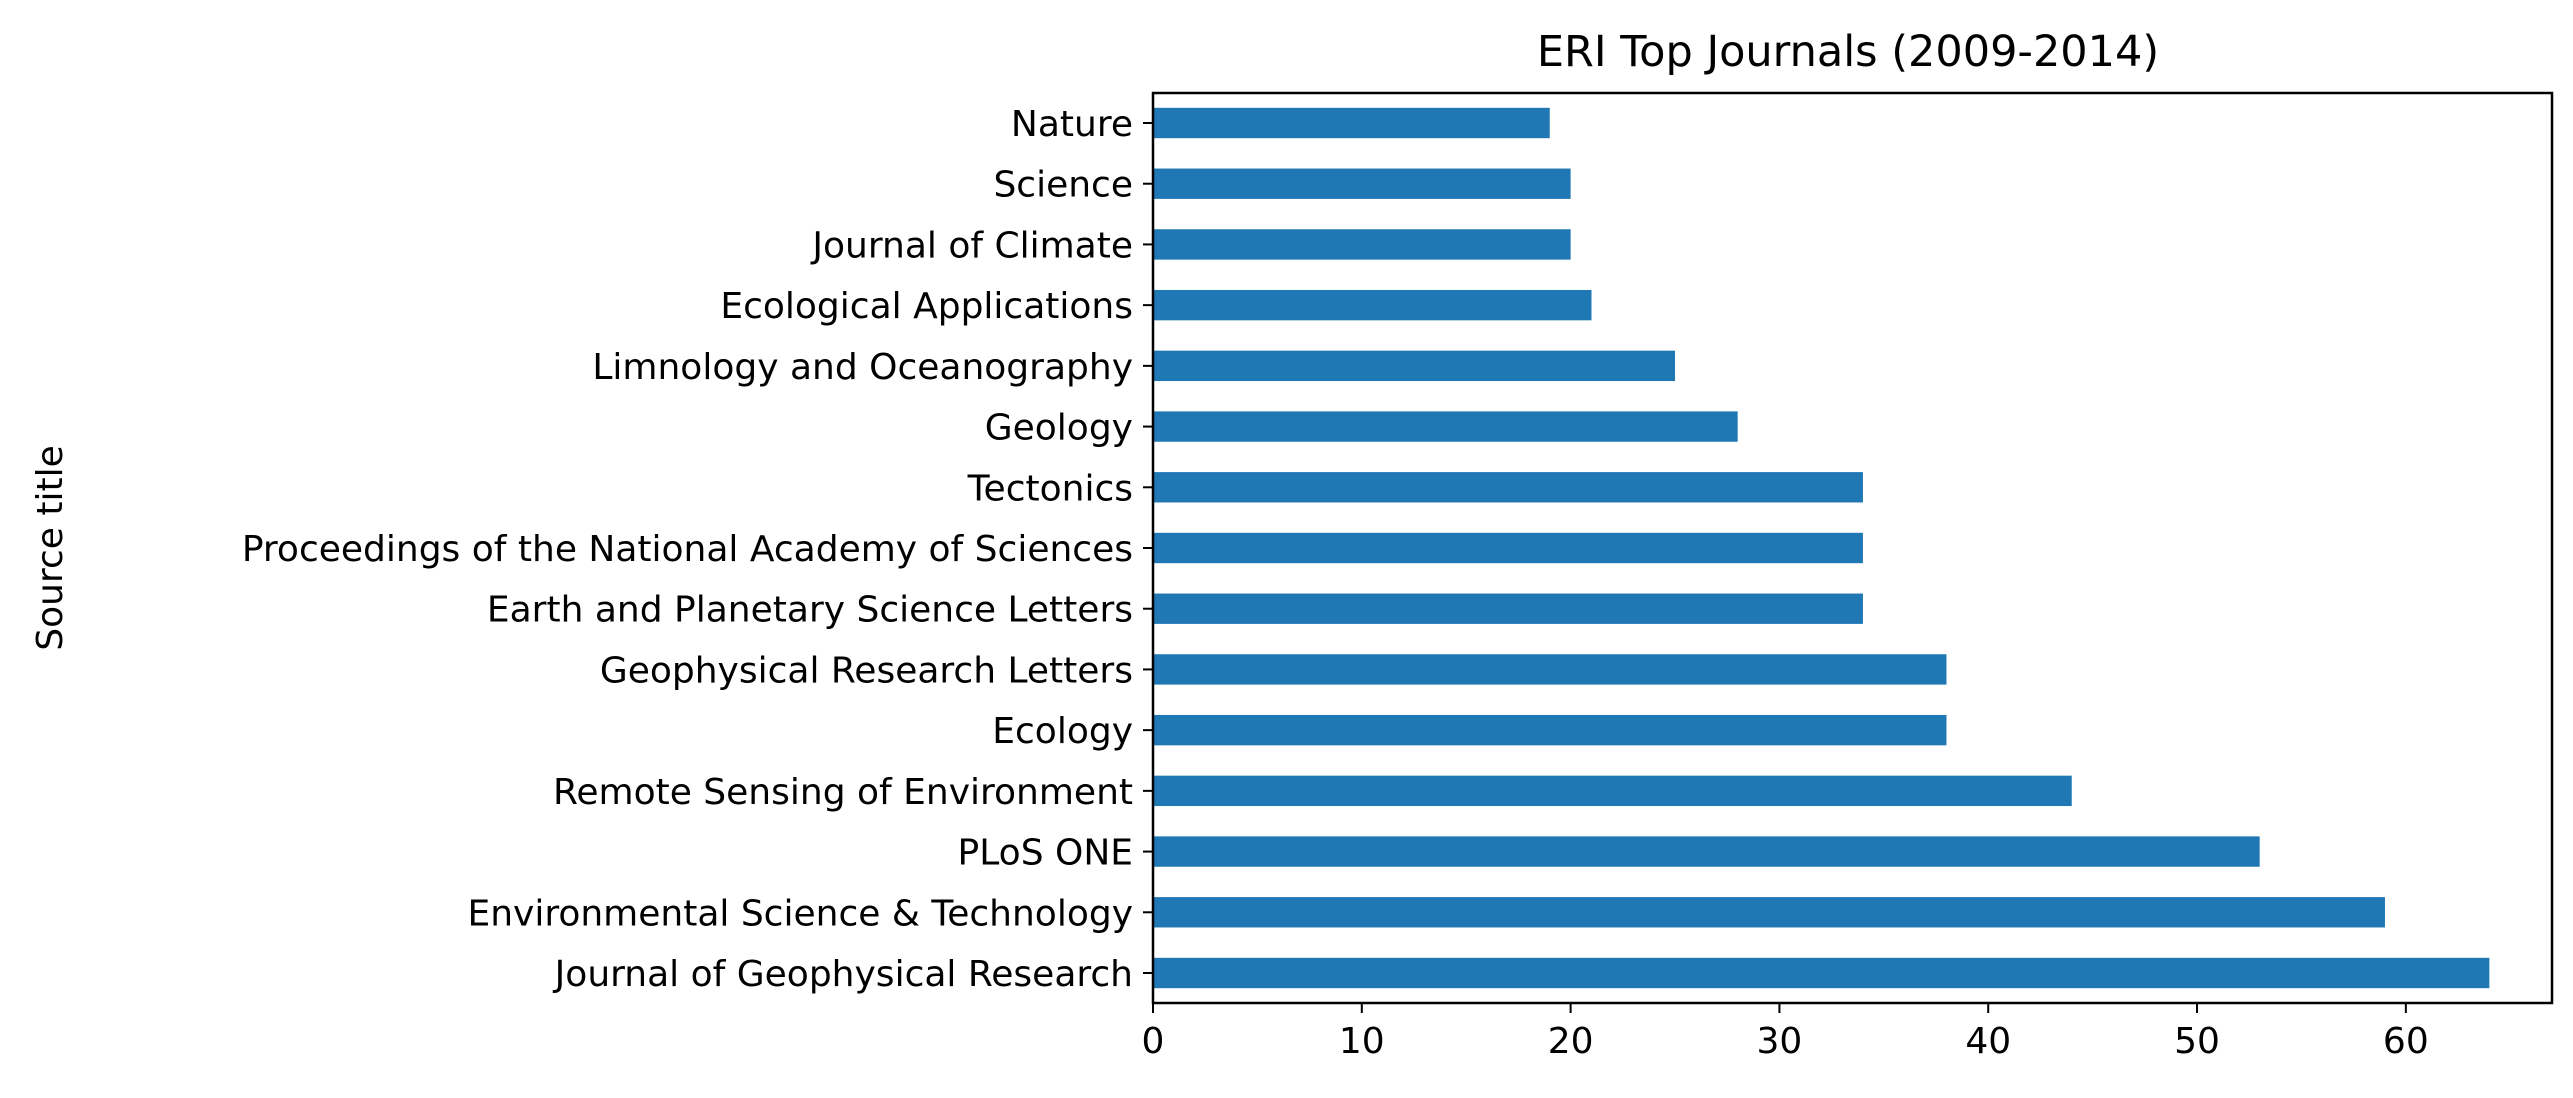 Image resolution: width=2573 pixels, height=1098 pixels. I want to click on category-label: Tectonics, so click(1050, 488).